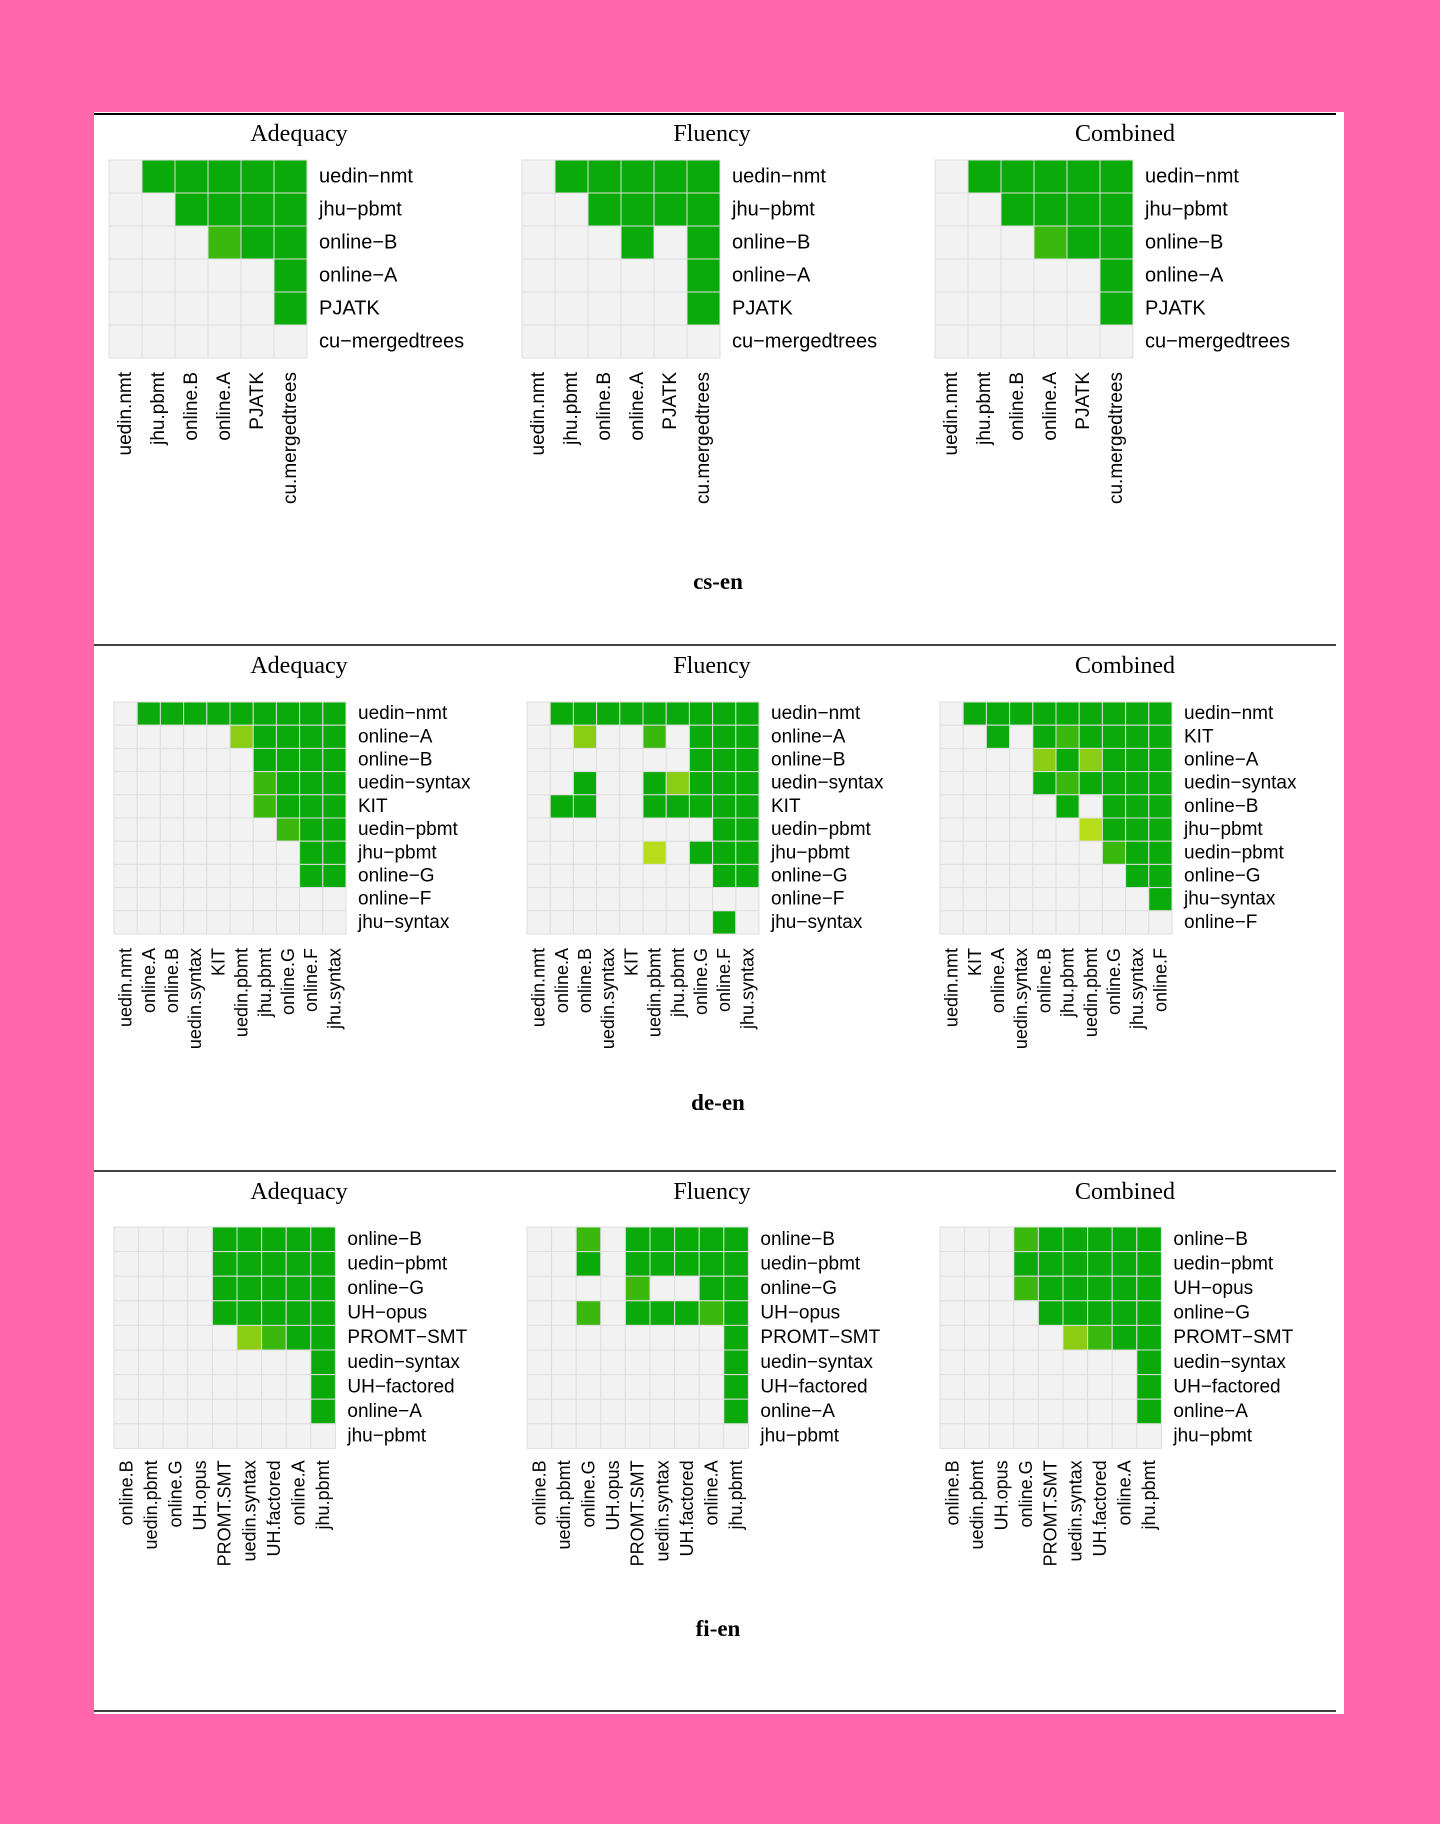  Describe the element at coordinates (747, 989) in the screenshot. I see `col-label: jhu.syntax` at that location.